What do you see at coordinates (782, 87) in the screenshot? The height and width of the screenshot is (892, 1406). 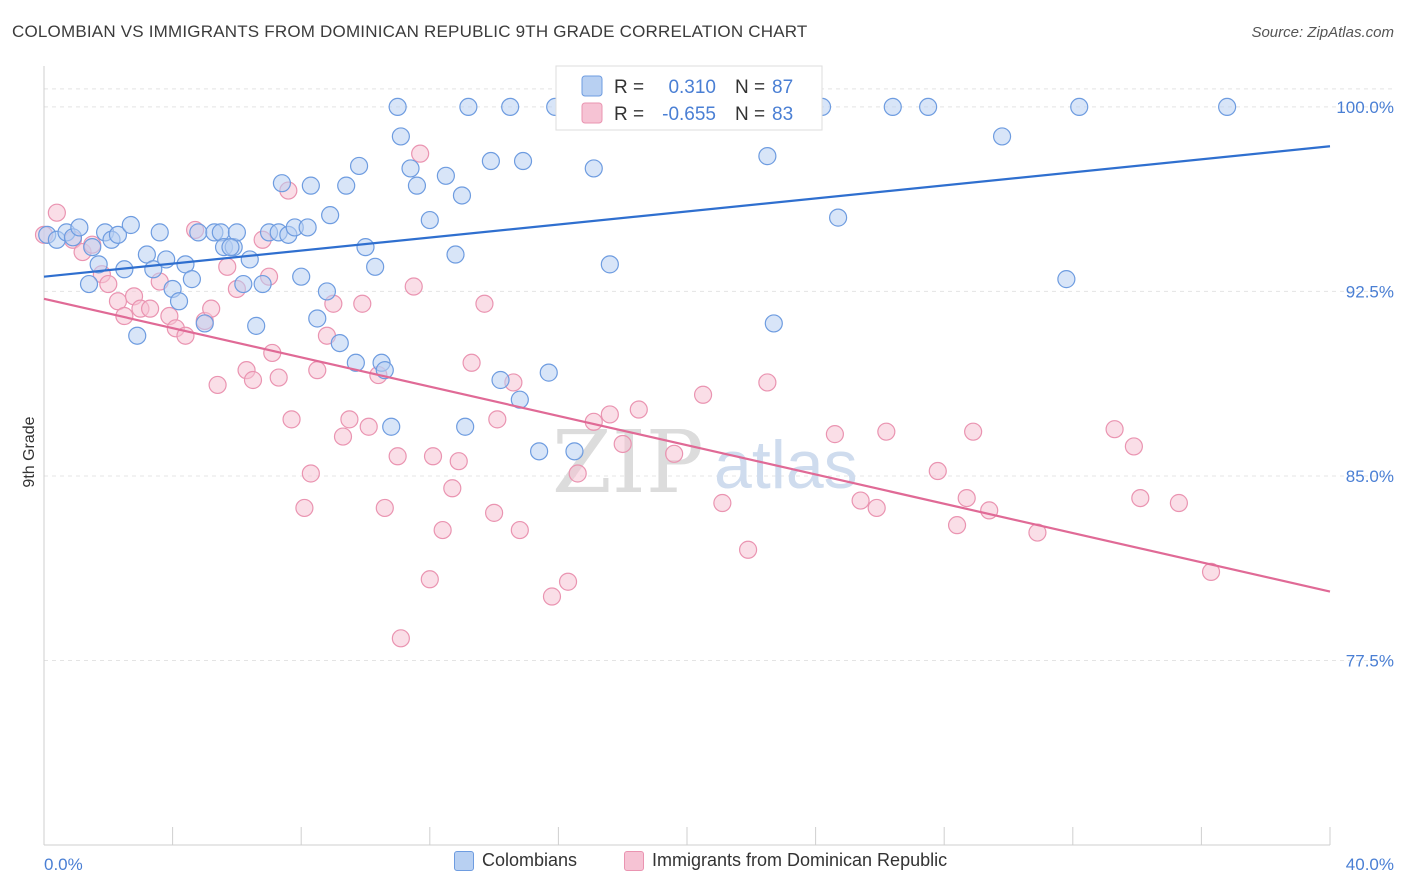 I see `legend-n-value-1: 87` at bounding box center [782, 87].